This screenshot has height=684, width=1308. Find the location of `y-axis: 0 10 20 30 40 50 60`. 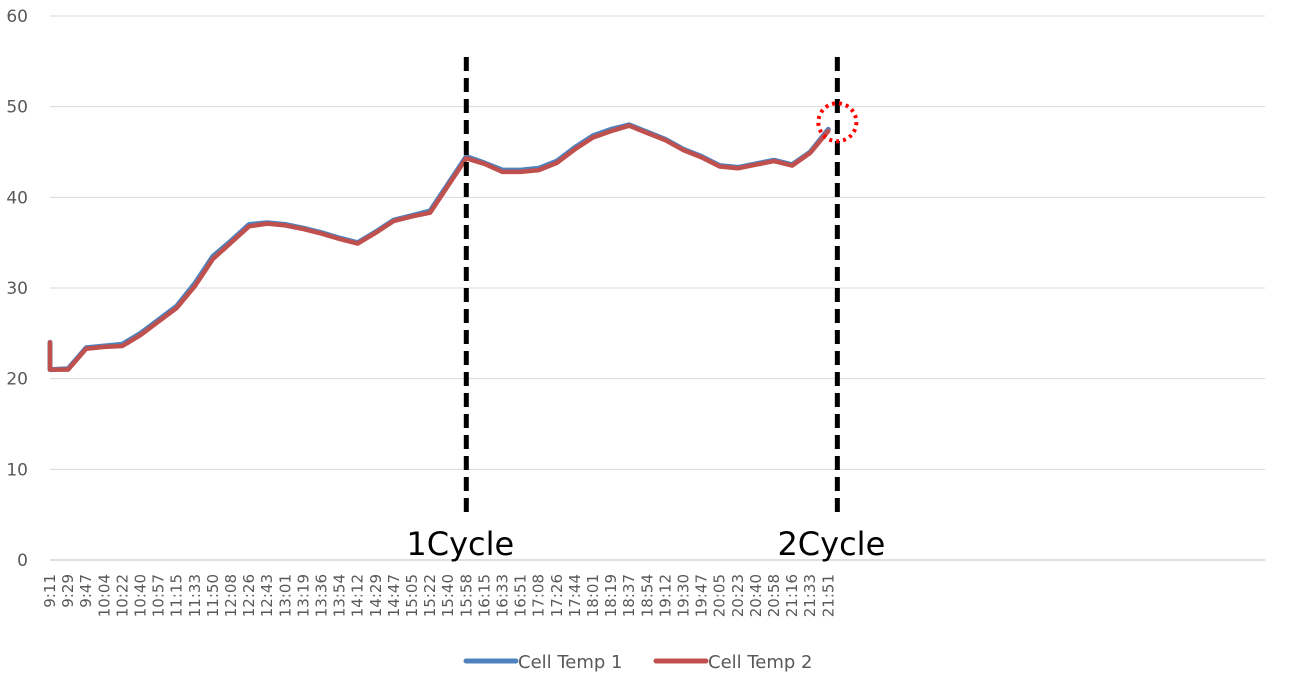

y-axis: 0 10 20 30 40 50 60 is located at coordinates (17, 289).